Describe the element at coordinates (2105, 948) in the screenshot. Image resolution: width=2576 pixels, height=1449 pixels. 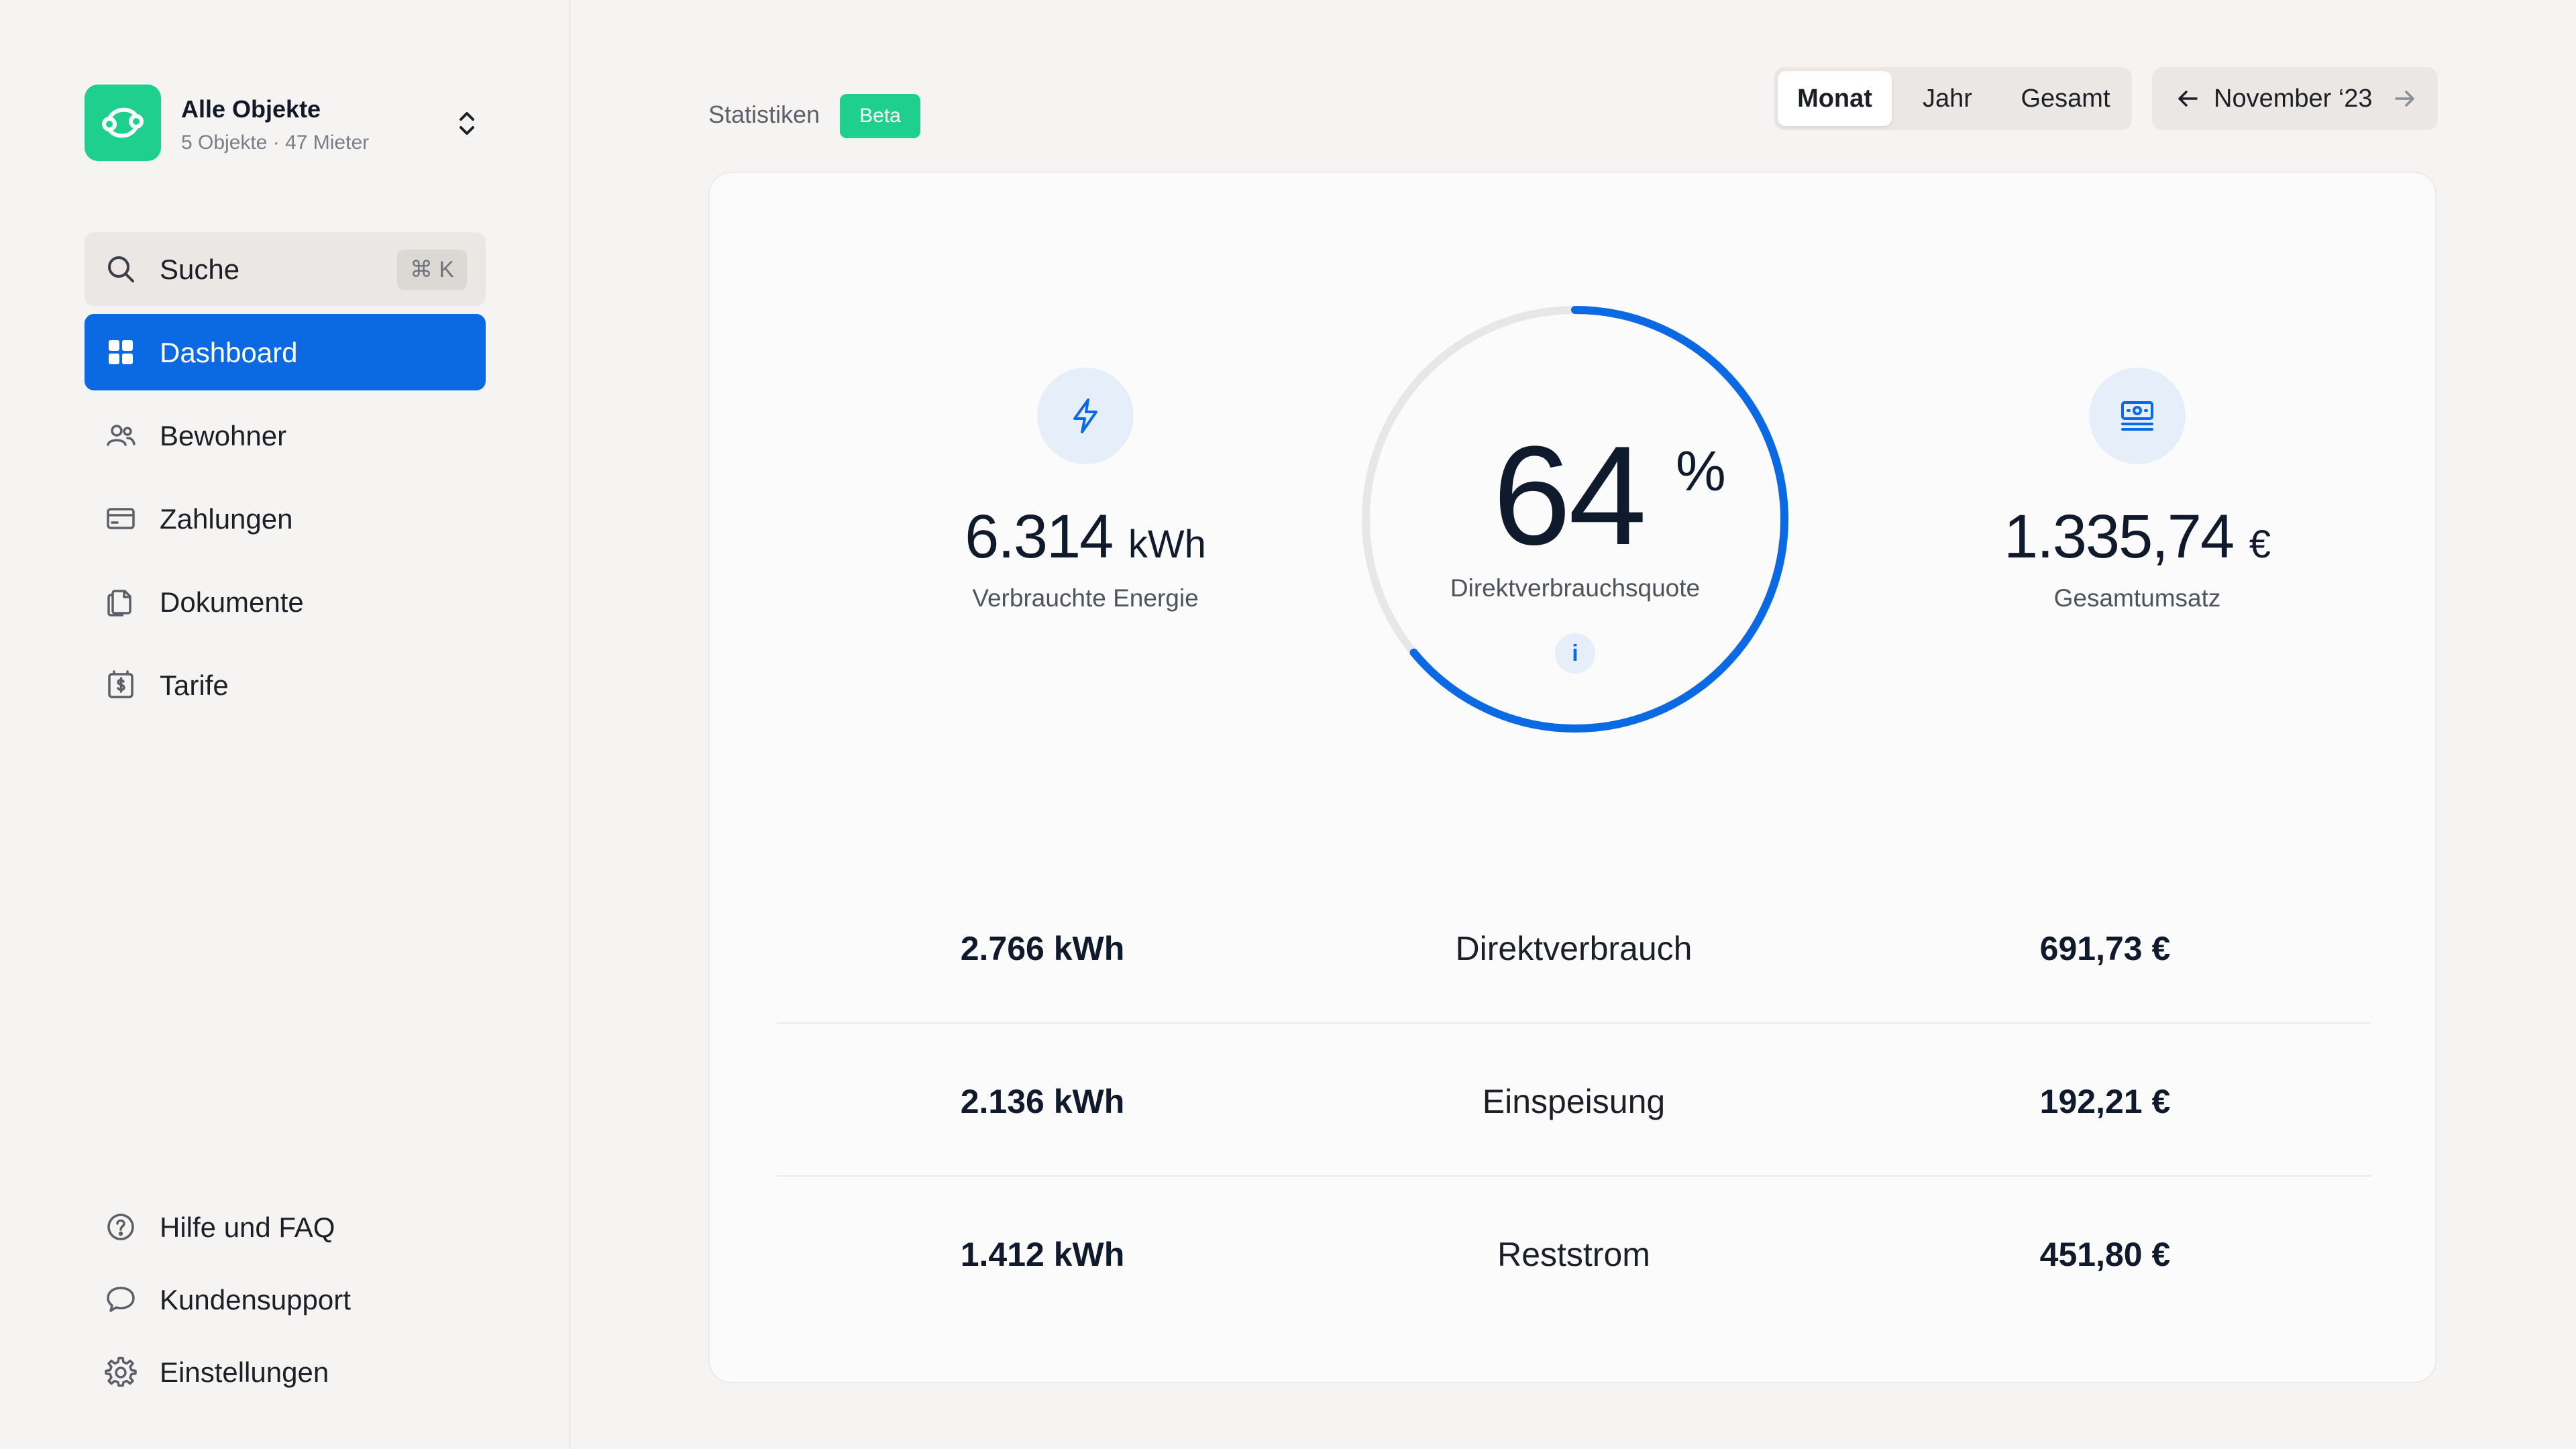
I see `row-amount: 691,73 €` at that location.